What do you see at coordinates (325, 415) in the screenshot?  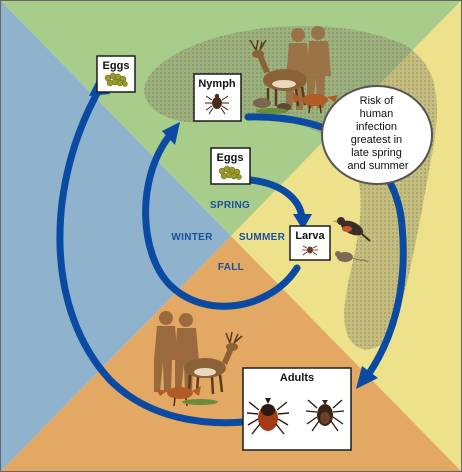 I see `adult-male-tick-icon` at bounding box center [325, 415].